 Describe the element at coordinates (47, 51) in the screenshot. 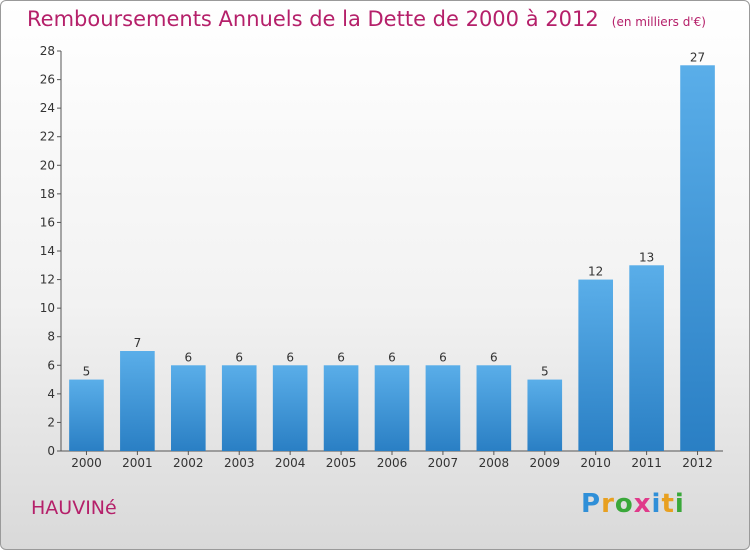

I see `y-tick-label: 28` at that location.